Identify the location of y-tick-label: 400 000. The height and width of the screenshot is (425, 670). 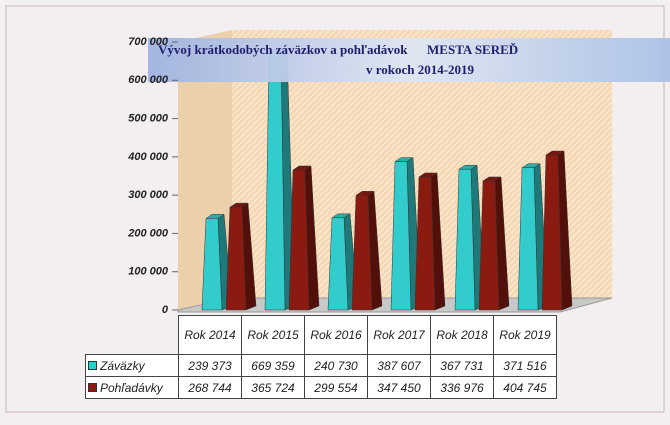
(148, 157).